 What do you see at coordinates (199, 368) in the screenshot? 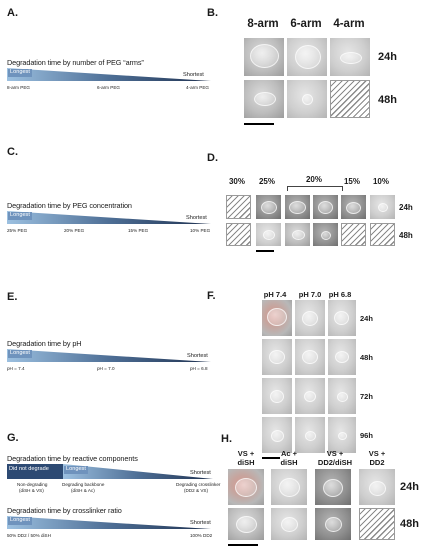
I see `tick-ph68: pH = 6.8` at bounding box center [199, 368].